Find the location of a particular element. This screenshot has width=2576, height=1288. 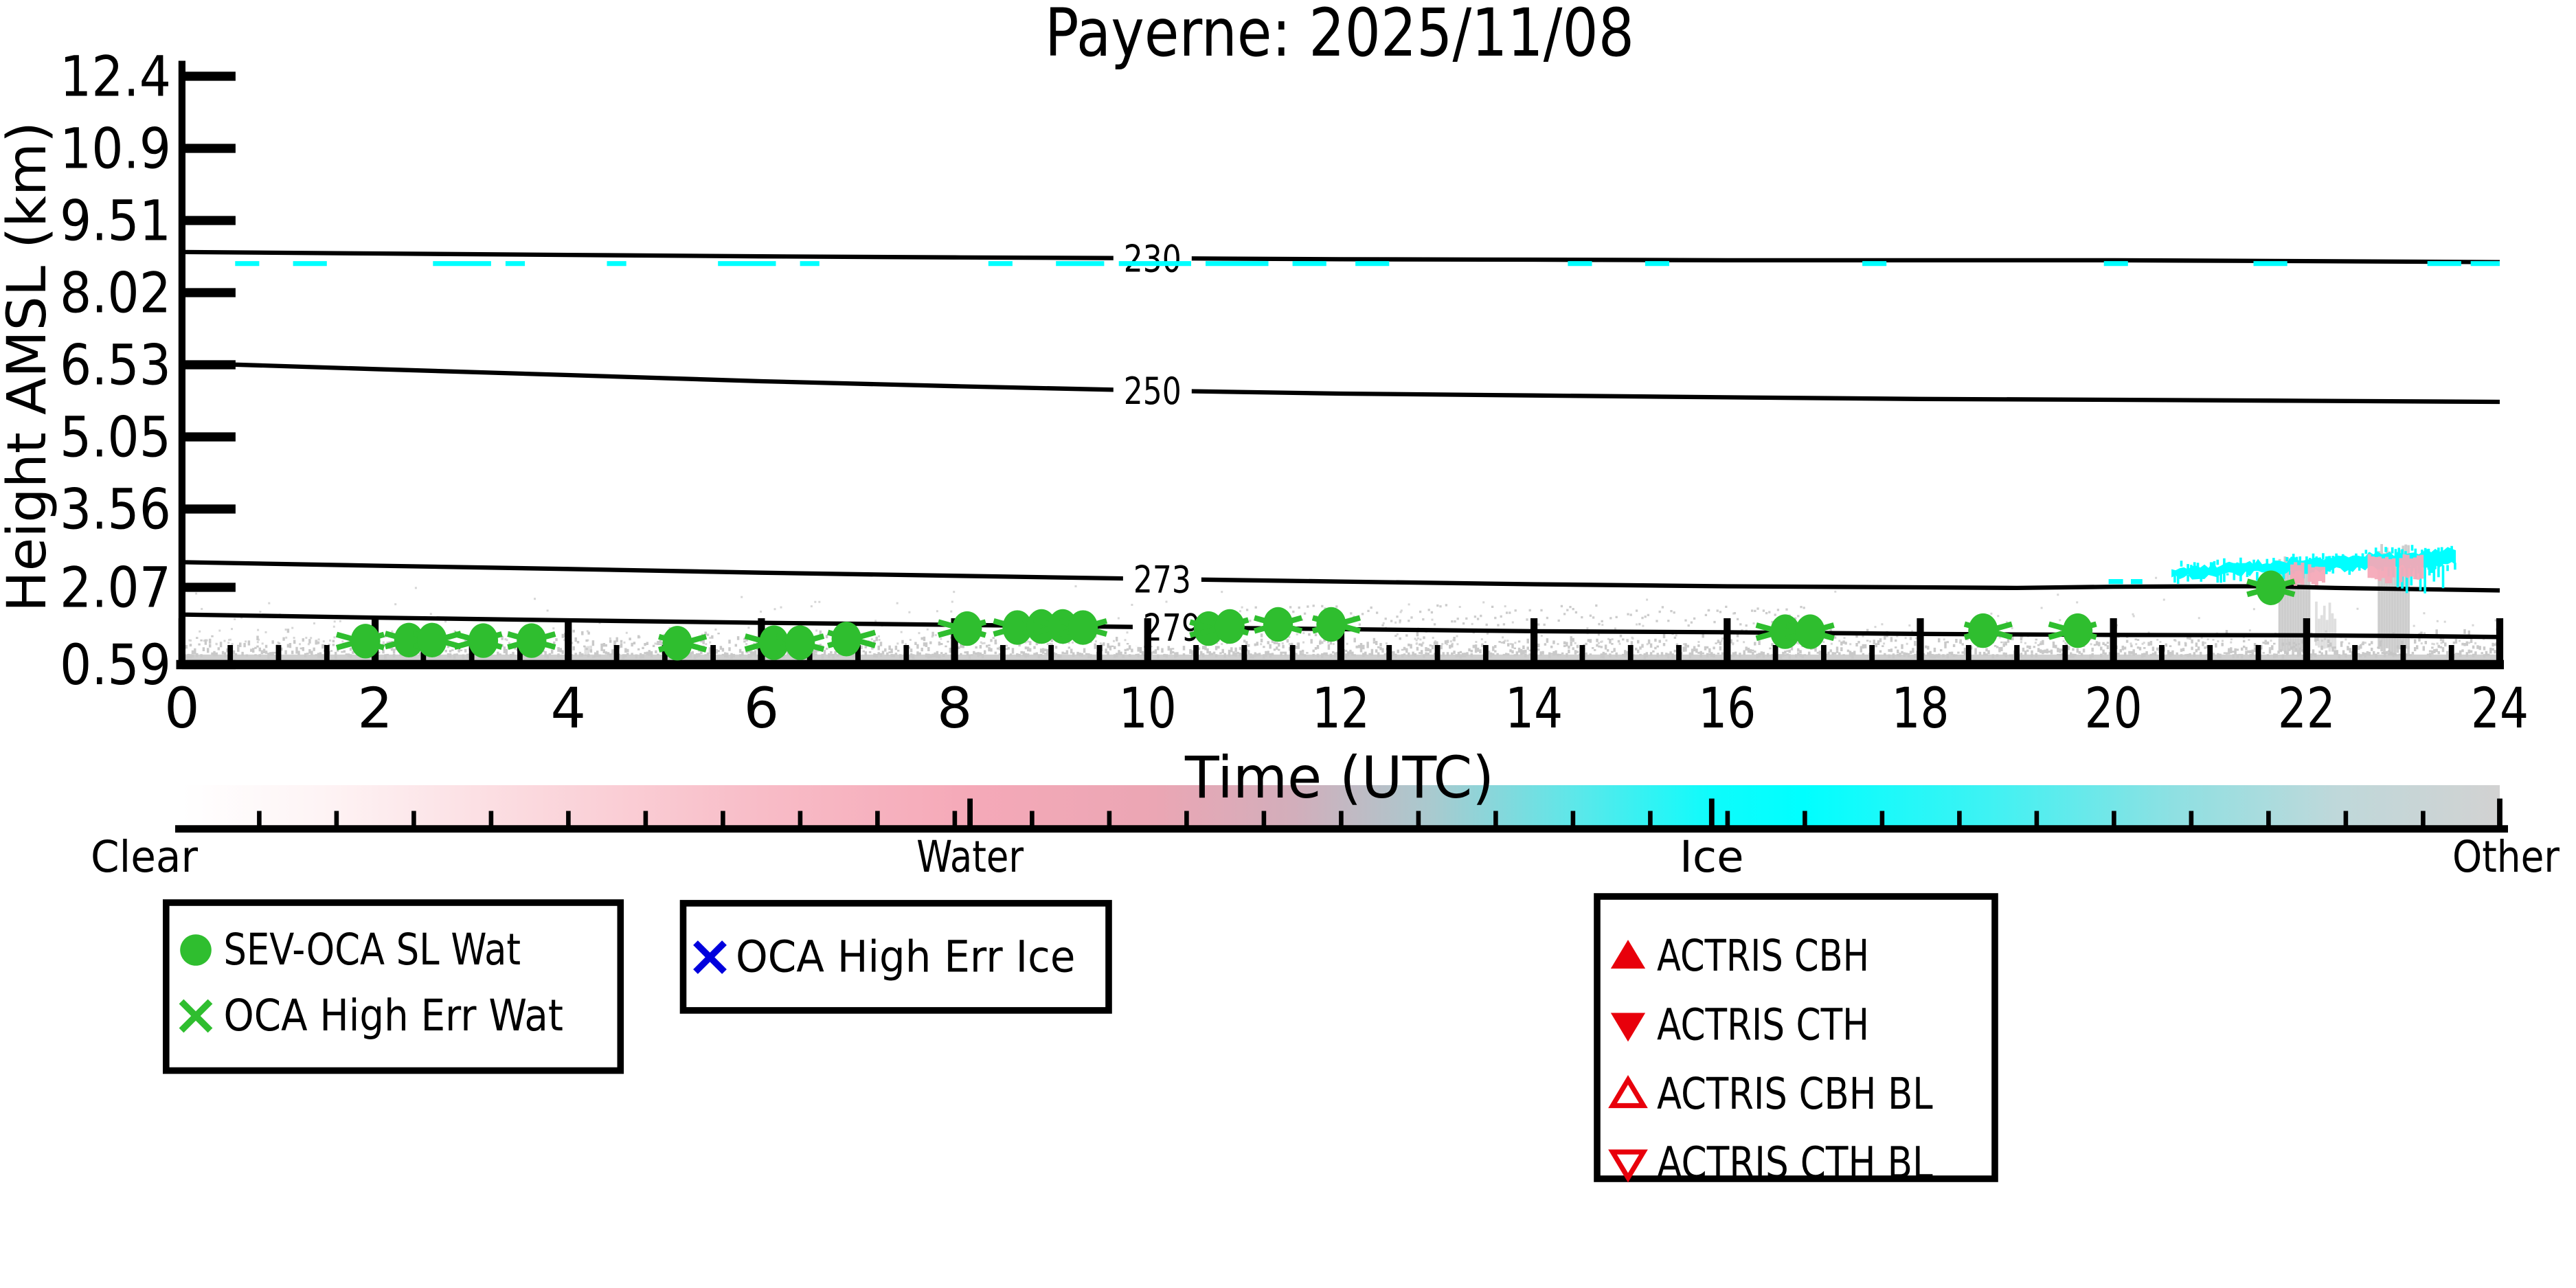

y-tick-label-6.53: 6.53 is located at coordinates (115, 366).